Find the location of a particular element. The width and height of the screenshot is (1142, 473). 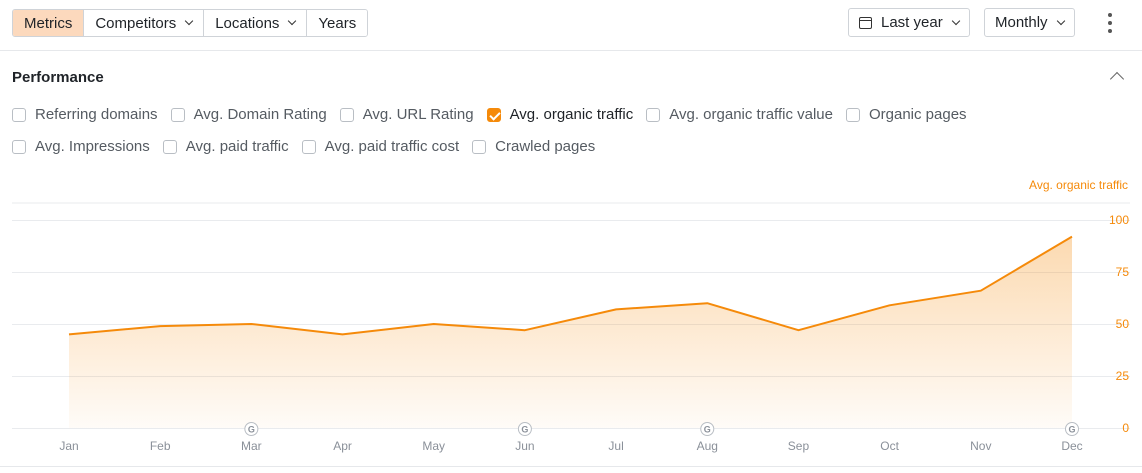

checkbox-avg-paid-traffic-cost: Avg. paid traffic cost is located at coordinates (380, 146).